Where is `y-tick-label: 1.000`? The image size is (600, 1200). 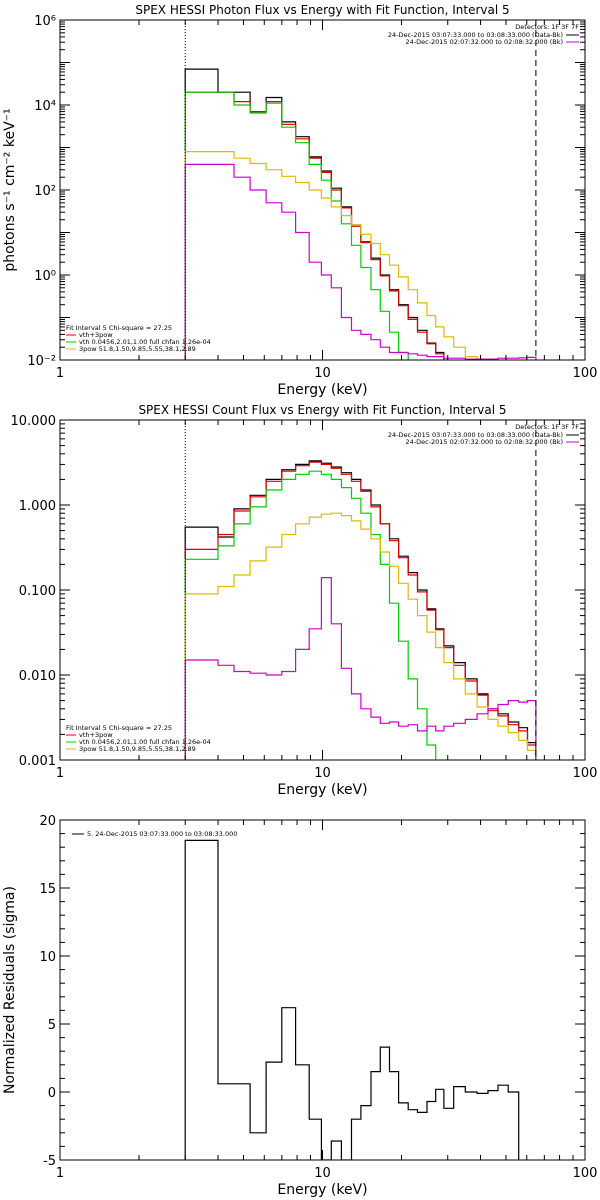 y-tick-label: 1.000 is located at coordinates (37, 506).